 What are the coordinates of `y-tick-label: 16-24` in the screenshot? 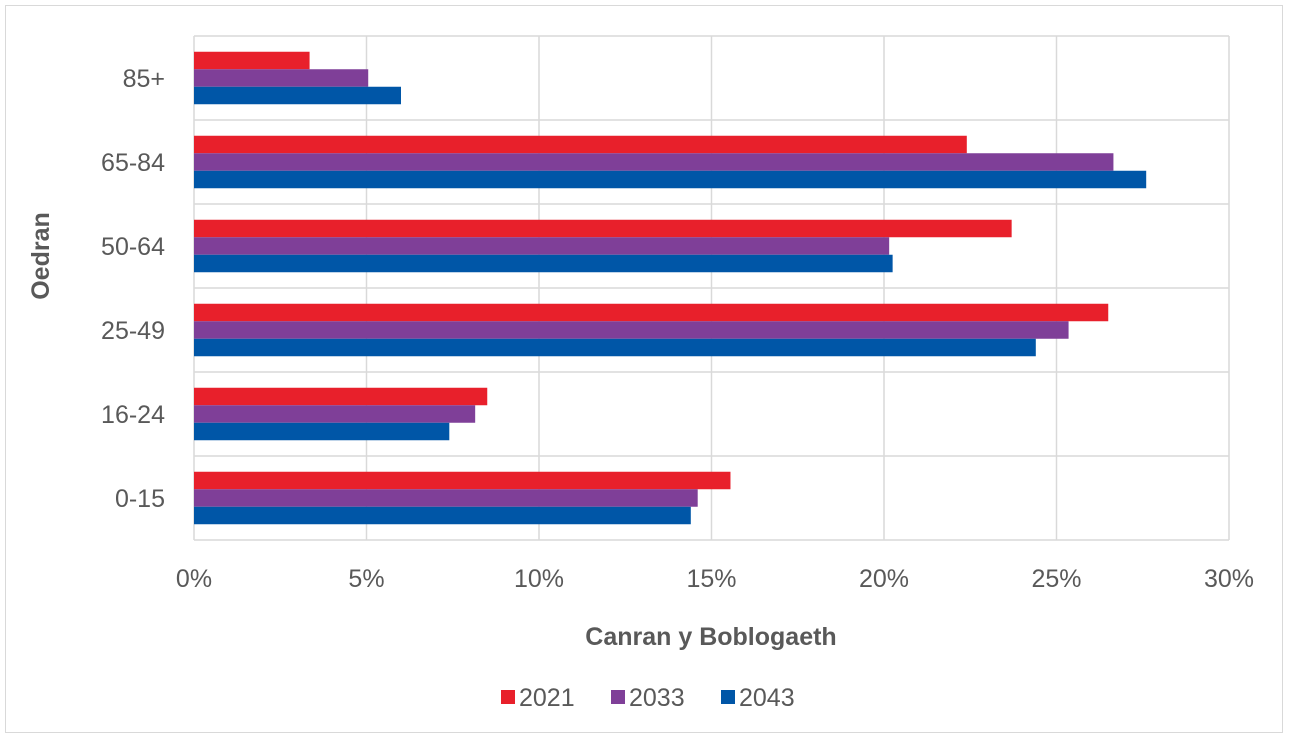 It's located at (133, 415).